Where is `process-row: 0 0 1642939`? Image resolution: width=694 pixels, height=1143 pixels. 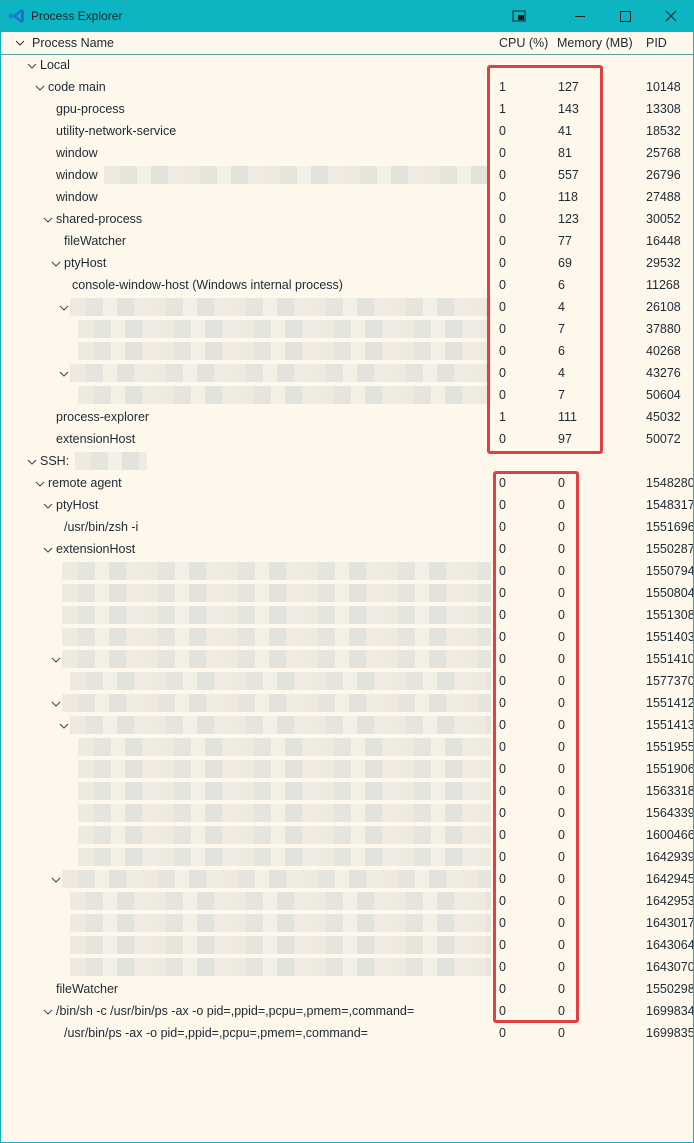
process-row: 0 0 1642939 is located at coordinates (347, 857).